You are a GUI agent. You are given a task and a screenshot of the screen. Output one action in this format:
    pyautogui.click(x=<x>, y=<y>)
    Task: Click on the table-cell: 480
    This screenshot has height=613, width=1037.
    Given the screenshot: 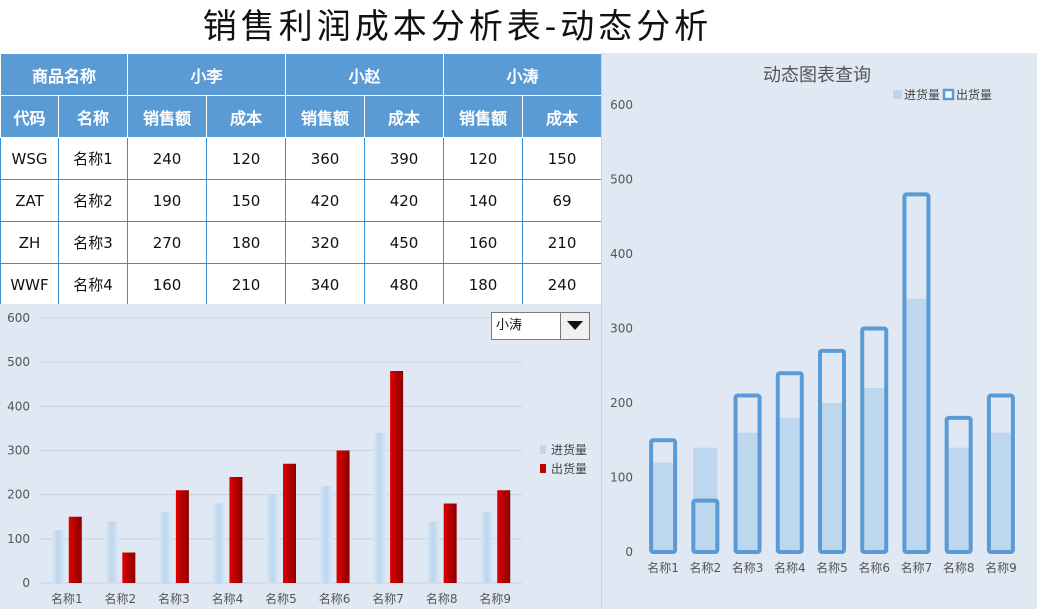 What is the action you would take?
    pyautogui.click(x=404, y=284)
    